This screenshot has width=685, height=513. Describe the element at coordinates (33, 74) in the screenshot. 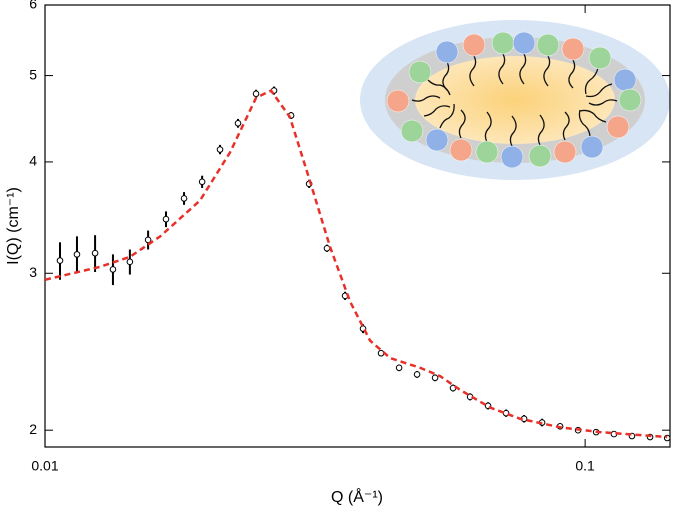

I see `y-tick-label: 5` at that location.